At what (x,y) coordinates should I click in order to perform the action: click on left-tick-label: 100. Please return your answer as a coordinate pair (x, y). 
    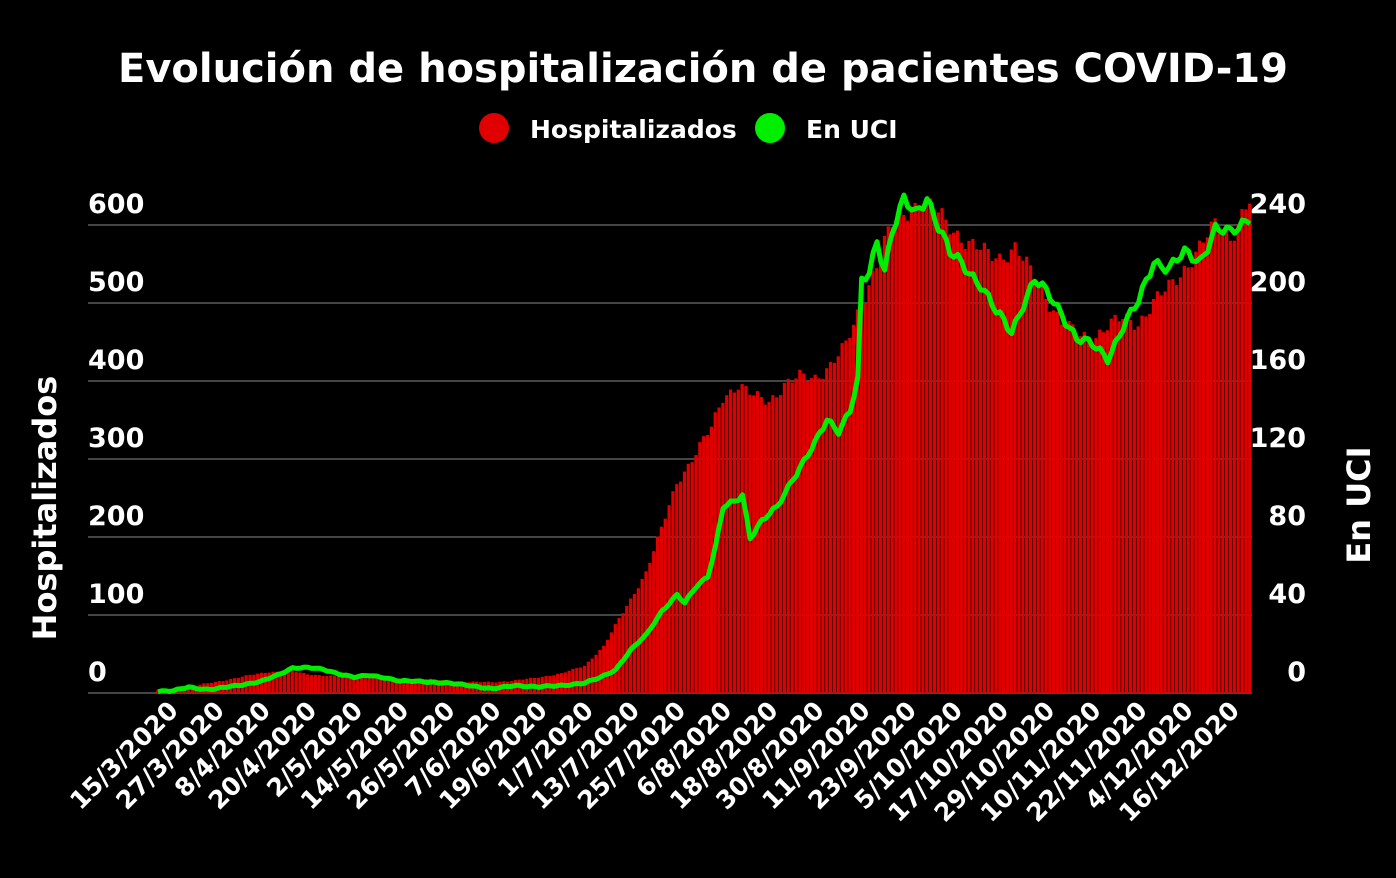
    Looking at the image, I should click on (116, 594).